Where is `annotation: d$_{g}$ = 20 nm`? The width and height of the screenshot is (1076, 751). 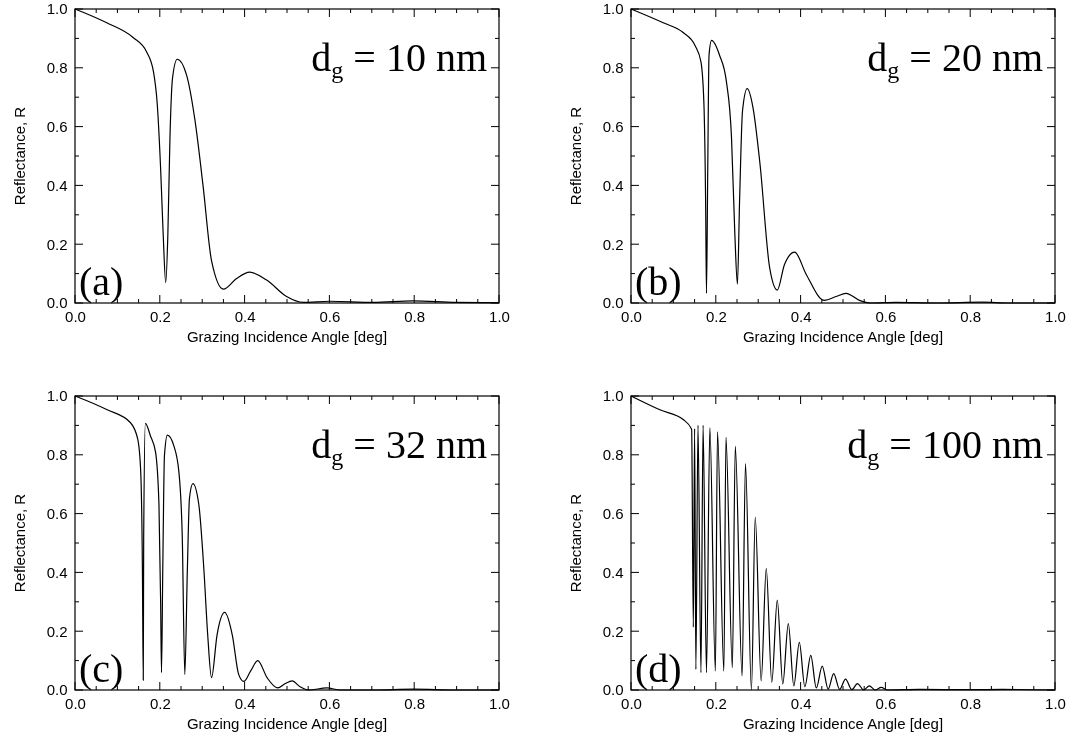
annotation: d$_{g}$ = 20 nm is located at coordinates (955, 59).